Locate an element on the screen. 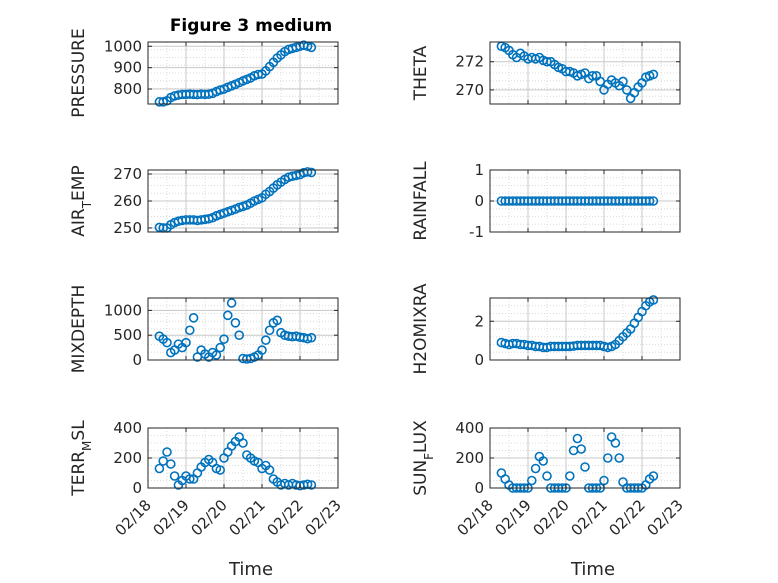 Image resolution: width=778 pixels, height=583 pixels. y-tick-label: -1 is located at coordinates (476, 232).